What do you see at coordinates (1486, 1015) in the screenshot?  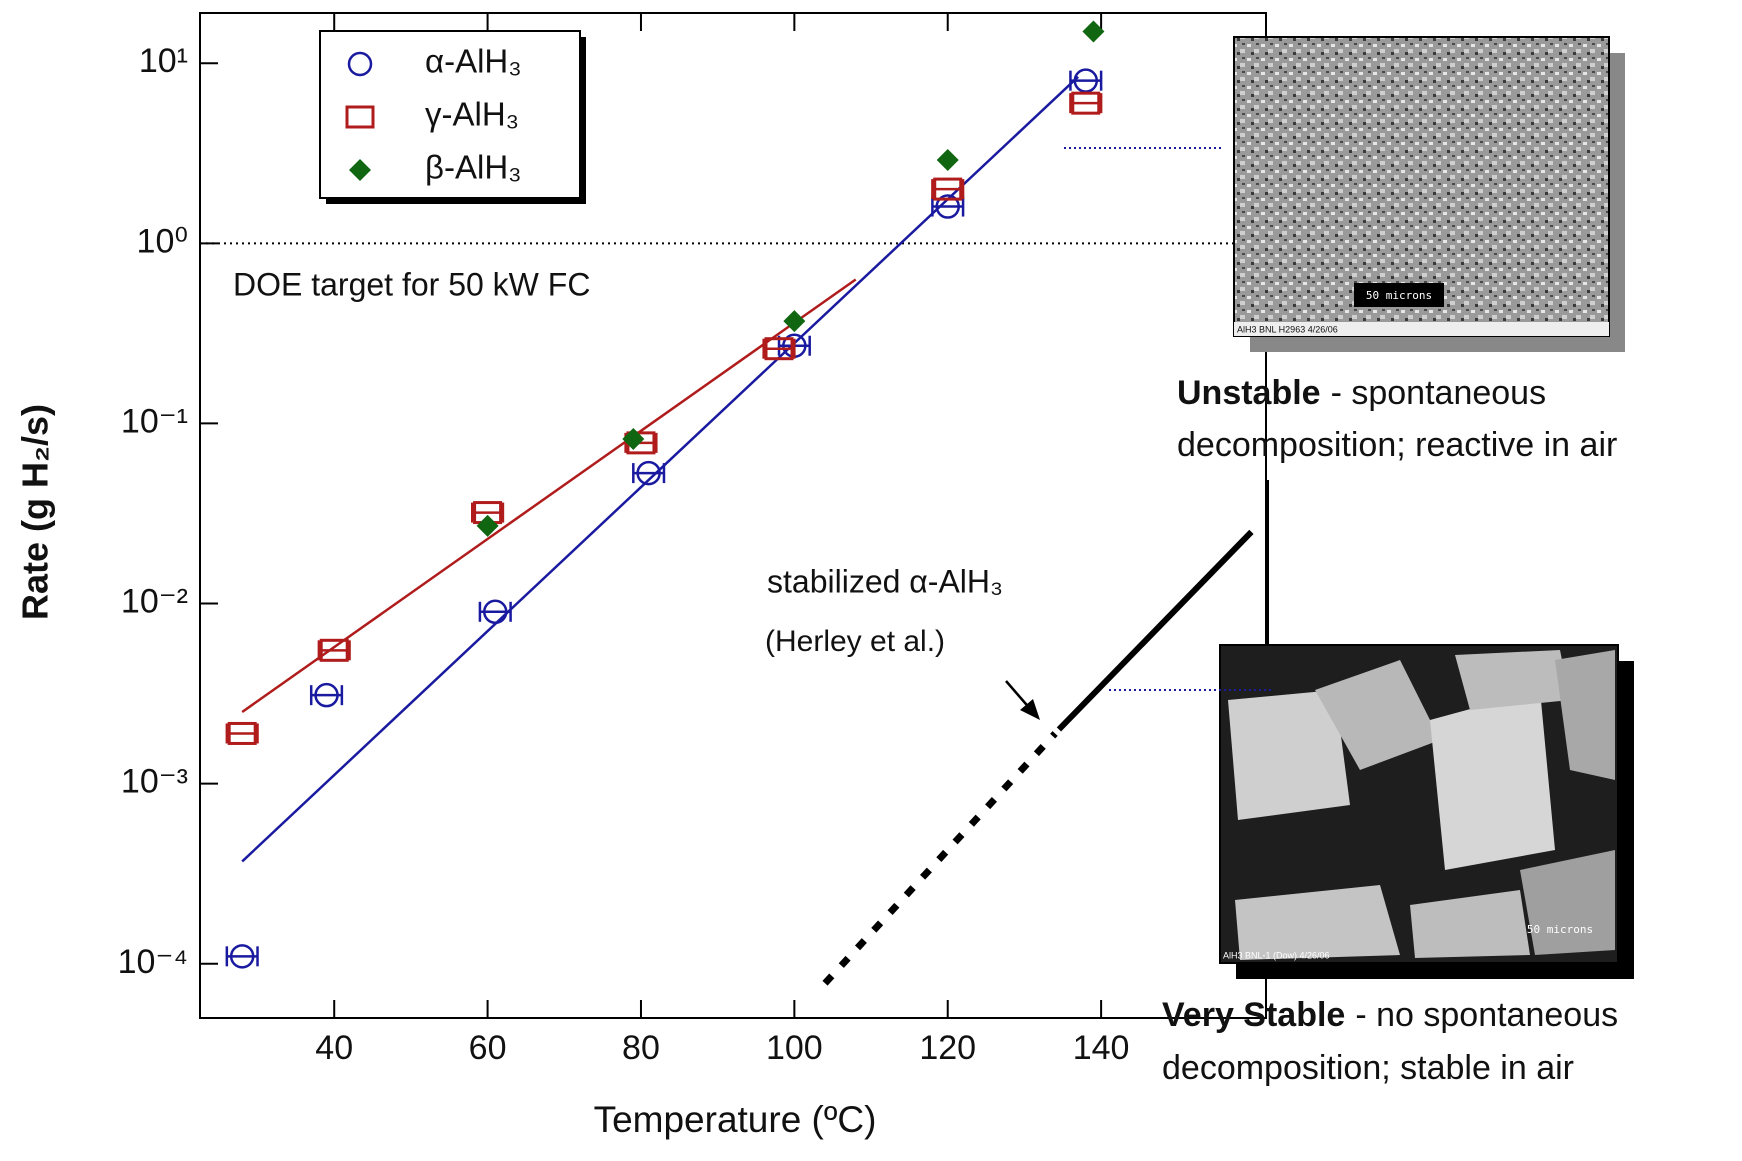 I see `description-text: - no spontaneous` at bounding box center [1486, 1015].